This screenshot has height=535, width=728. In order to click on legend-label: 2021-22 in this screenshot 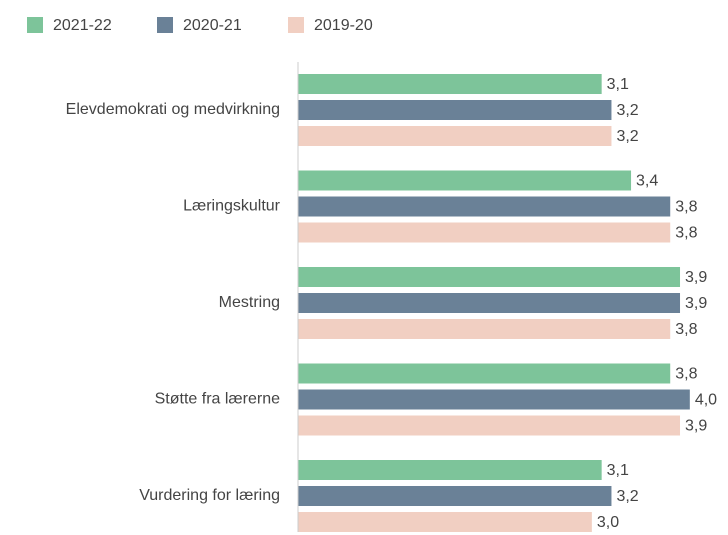, I will do `click(82, 25)`.